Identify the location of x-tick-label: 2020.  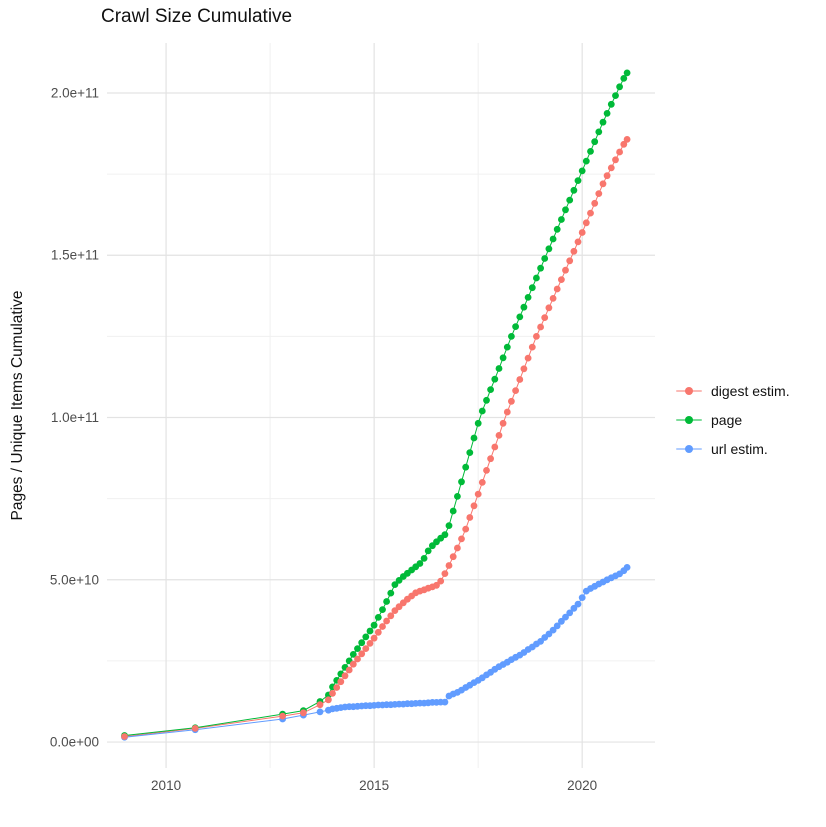
(582, 785).